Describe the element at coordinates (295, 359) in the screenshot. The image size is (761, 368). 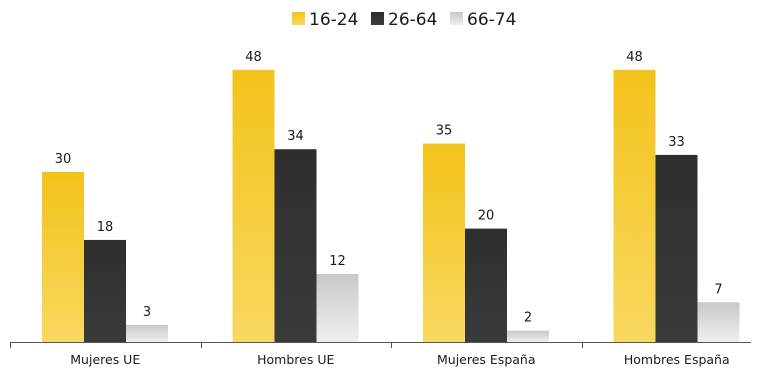
I see `x-tick-label: Hombres UE` at that location.